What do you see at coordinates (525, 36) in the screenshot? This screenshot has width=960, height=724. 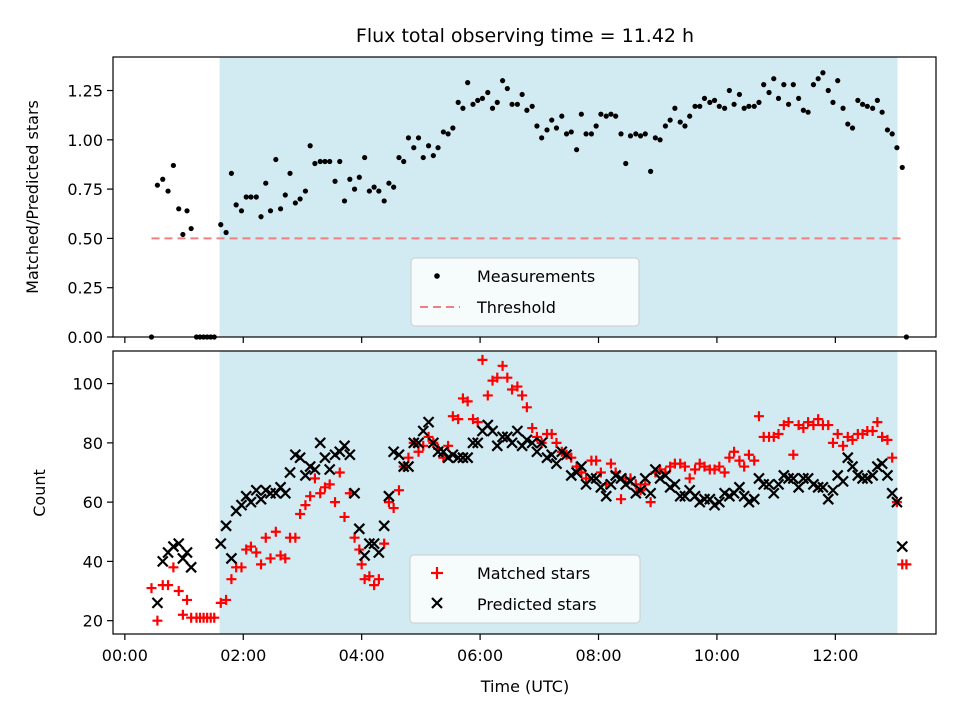 I see `figure-title: Flux total observing time = 11.42 h` at bounding box center [525, 36].